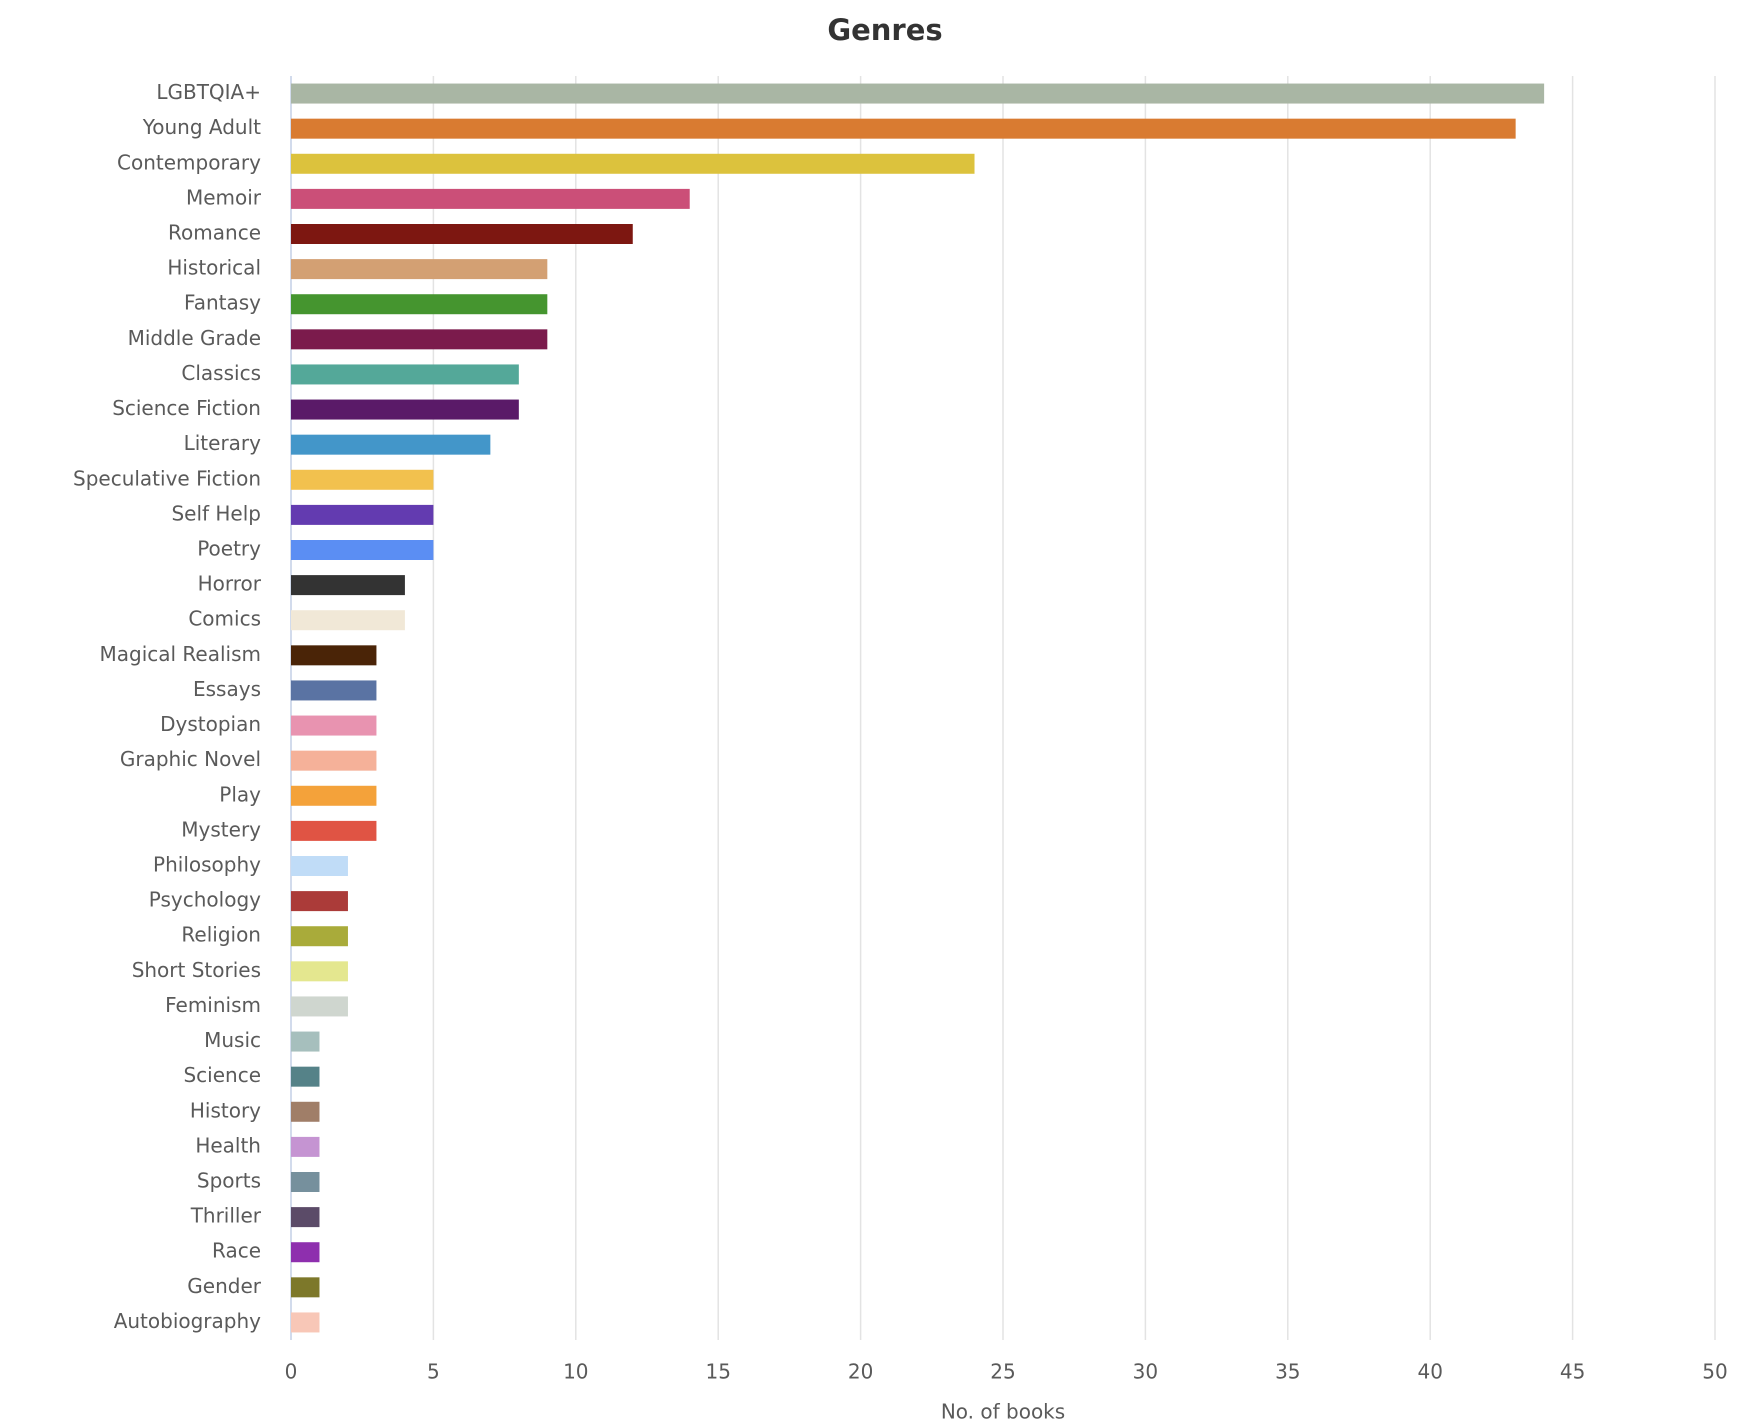 This screenshot has width=1760, height=1426. Describe the element at coordinates (194, 338) in the screenshot. I see `y-tick-label: Middle Grade` at that location.